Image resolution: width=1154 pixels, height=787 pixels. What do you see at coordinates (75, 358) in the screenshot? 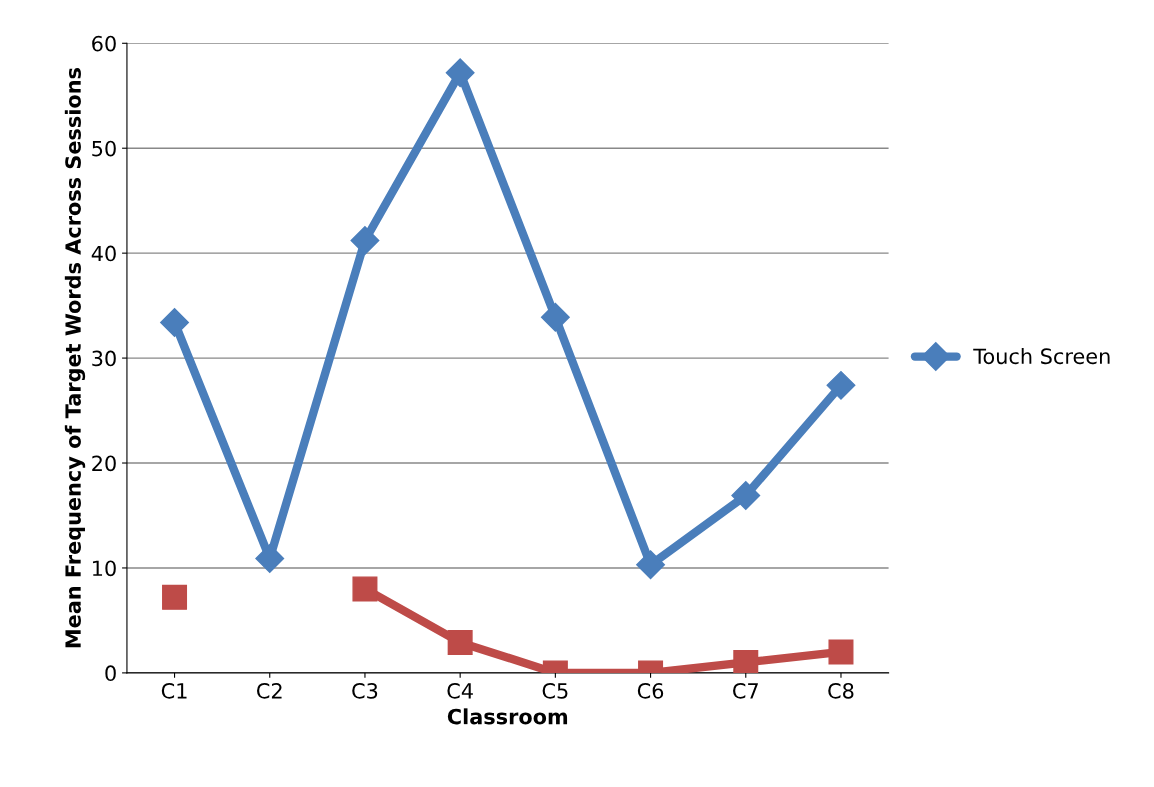
I see `y-axis-title: Mean Frequency of Target Words Across Sessions` at bounding box center [75, 358].